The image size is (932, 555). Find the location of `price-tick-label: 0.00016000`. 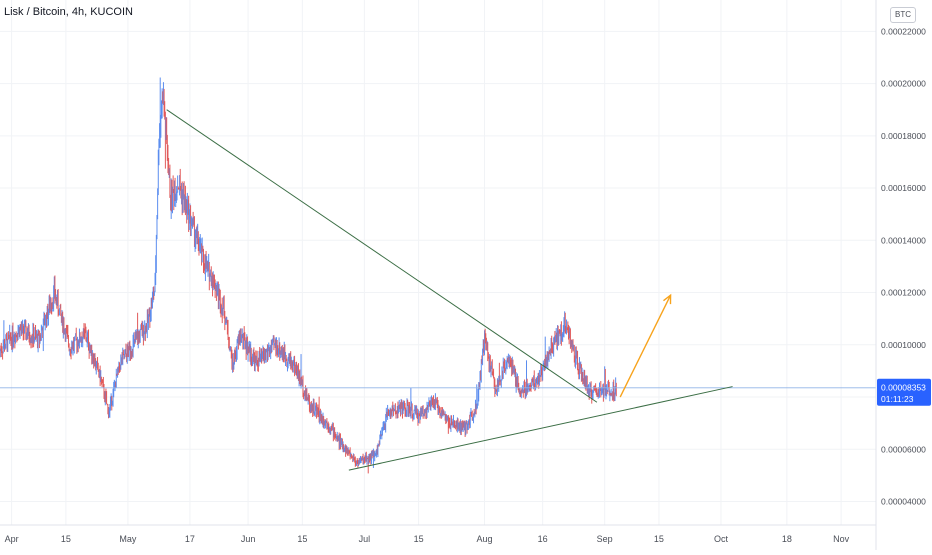

price-tick-label: 0.00016000 is located at coordinates (903, 188).